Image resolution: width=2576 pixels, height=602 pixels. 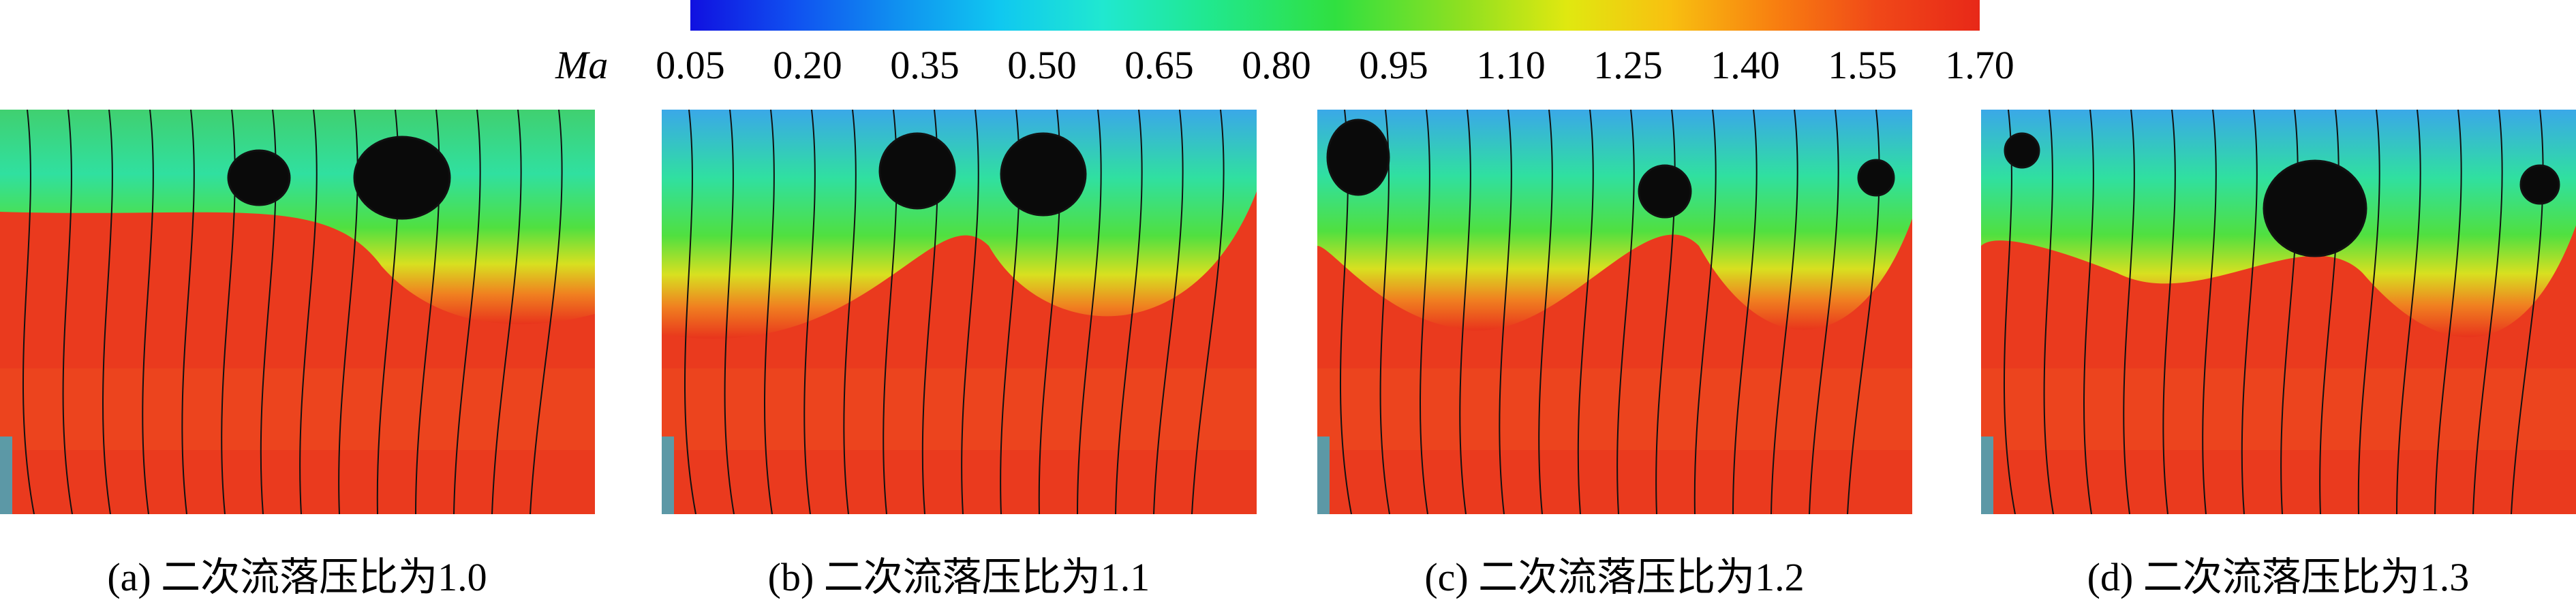 I want to click on colorbar-tick-label: 1.10, so click(x=1511, y=65).